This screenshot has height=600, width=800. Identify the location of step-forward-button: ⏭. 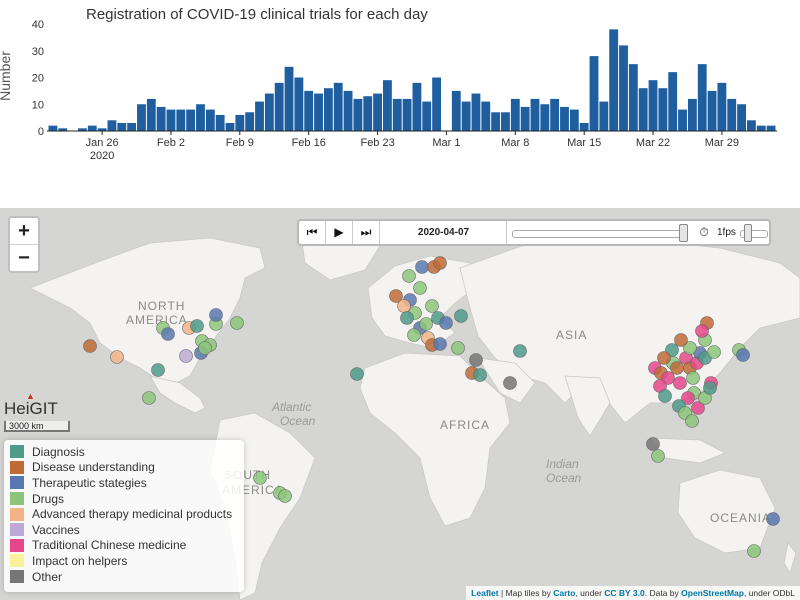
(366, 232).